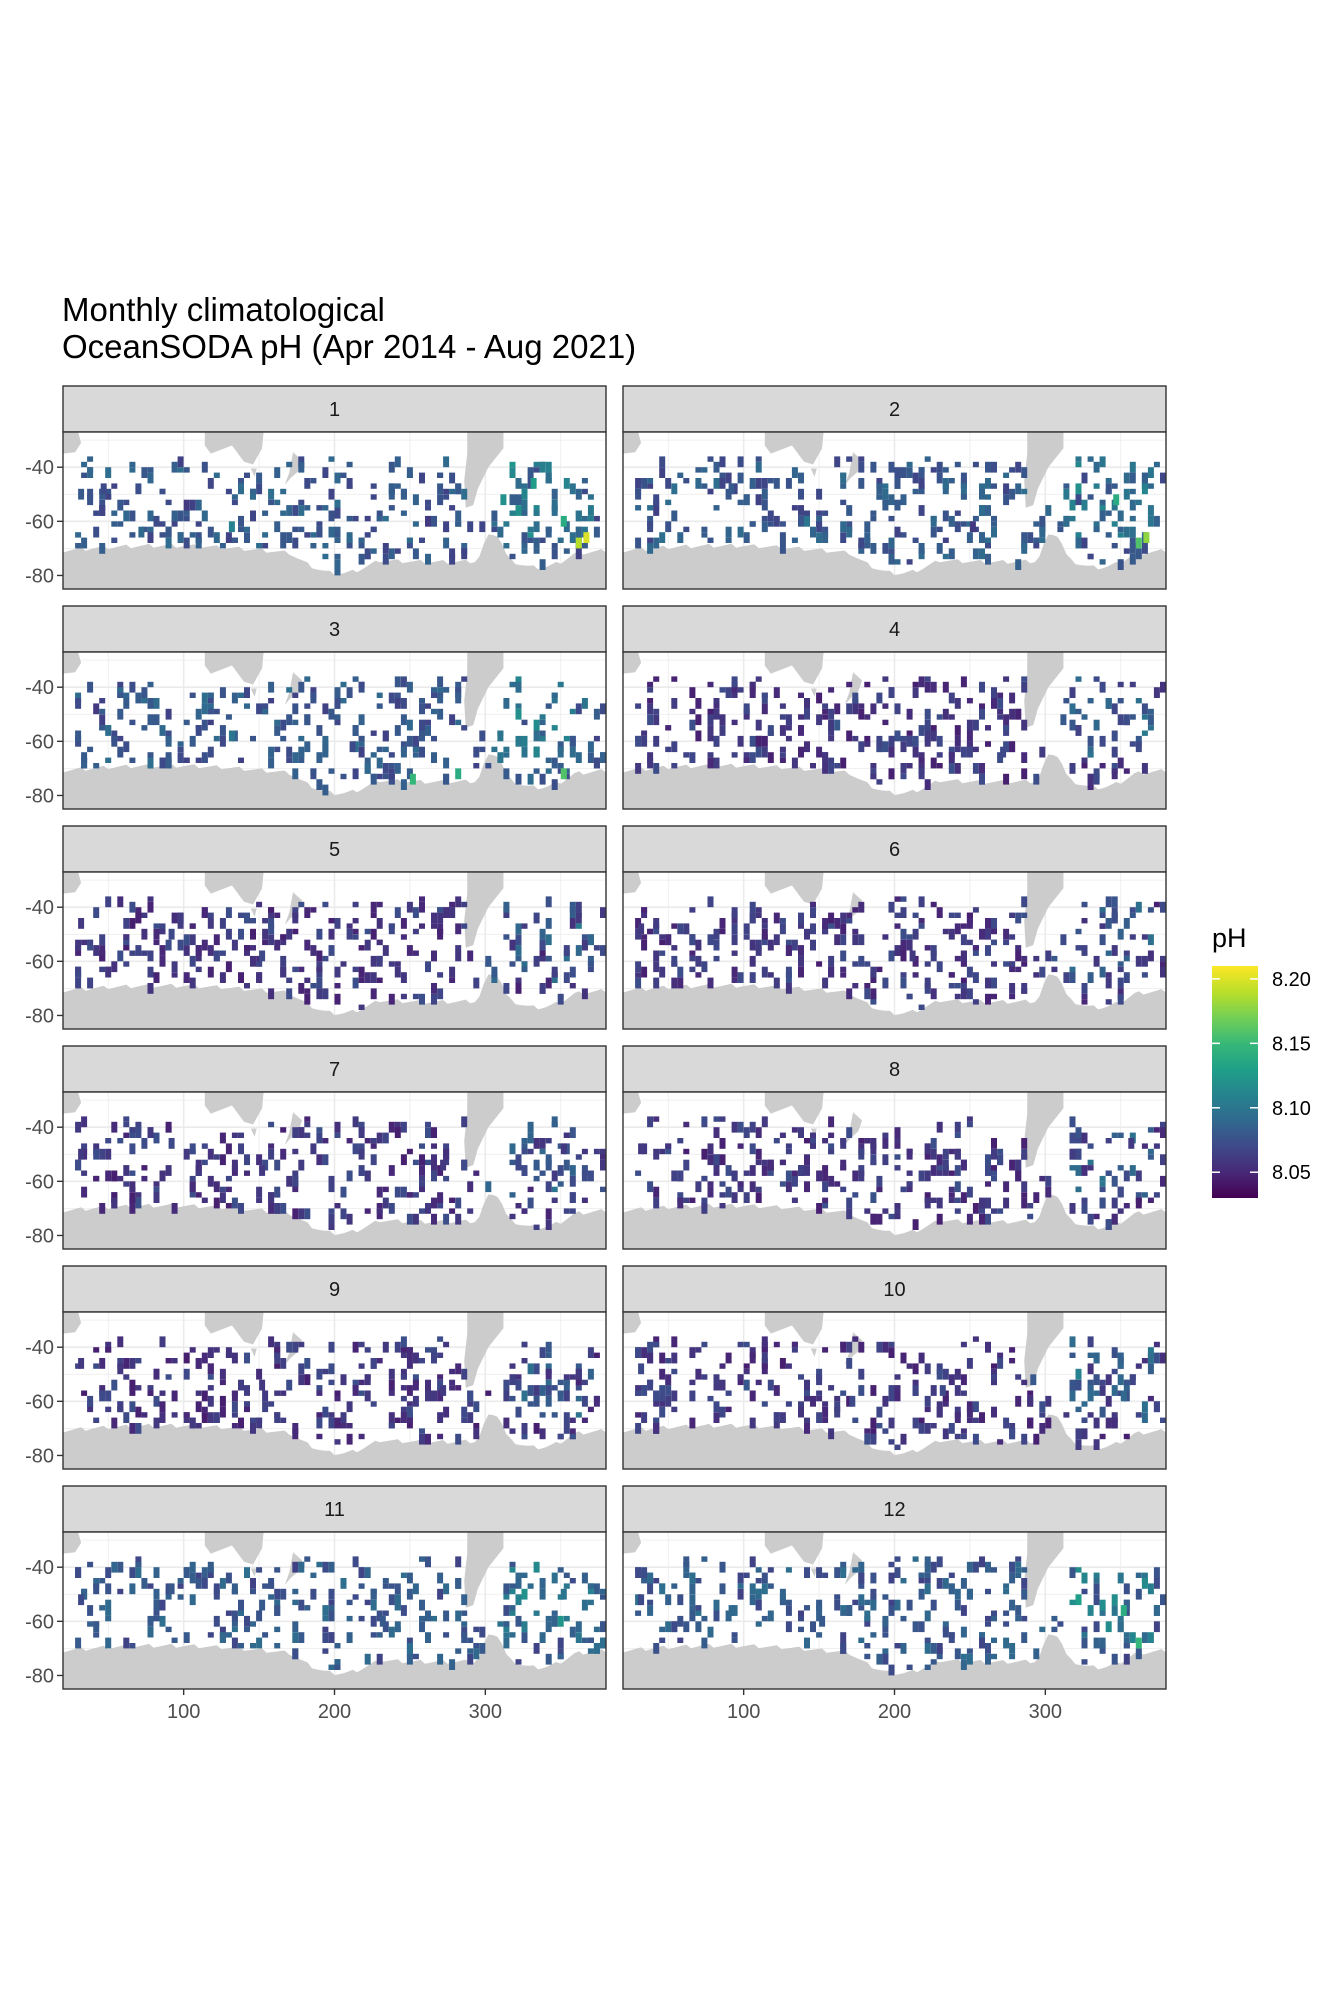 The height and width of the screenshot is (2016, 1344). I want to click on land-new-zealand, so click(293, 688).